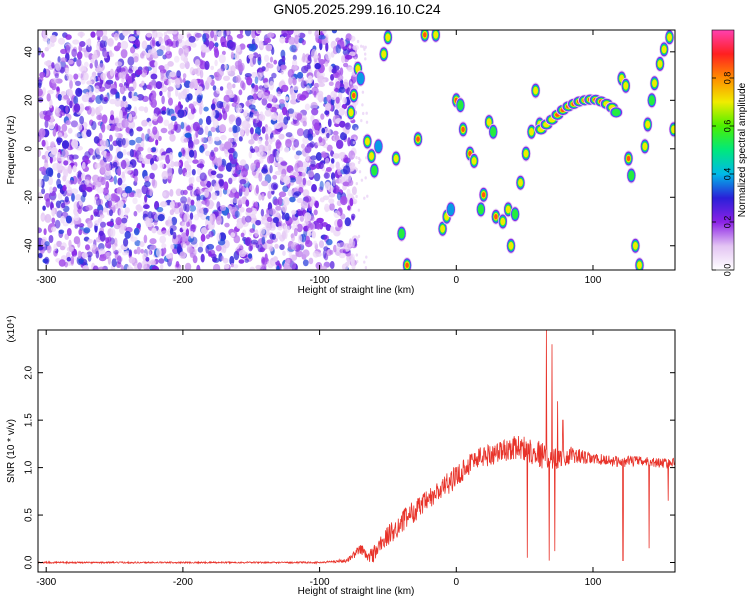 The width and height of the screenshot is (750, 605). Describe the element at coordinates (11, 150) in the screenshot. I see `spectrogram-y-label: Frequency (Hz)` at that location.